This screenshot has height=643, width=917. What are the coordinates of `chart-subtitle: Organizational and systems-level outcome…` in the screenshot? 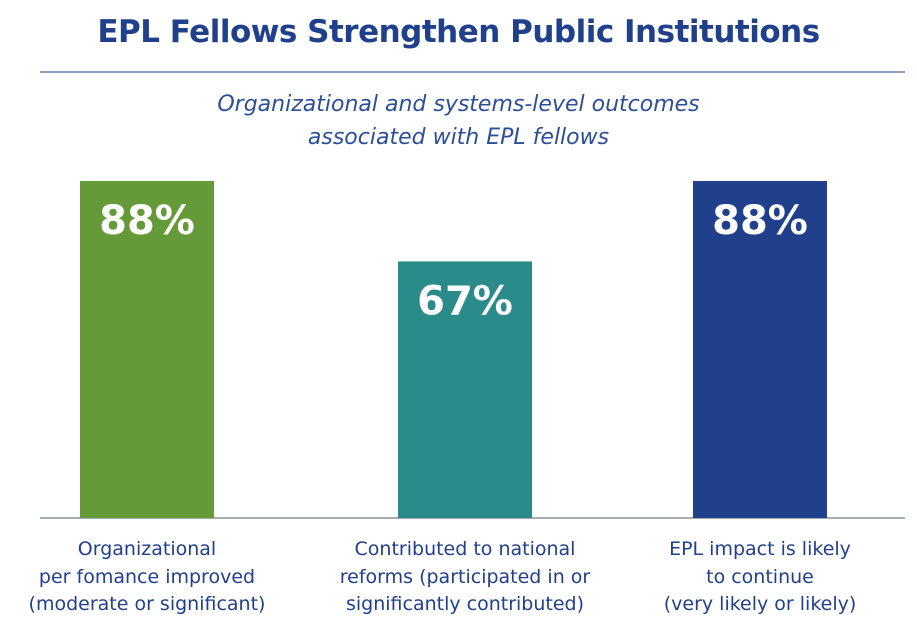 It's located at (458, 121).